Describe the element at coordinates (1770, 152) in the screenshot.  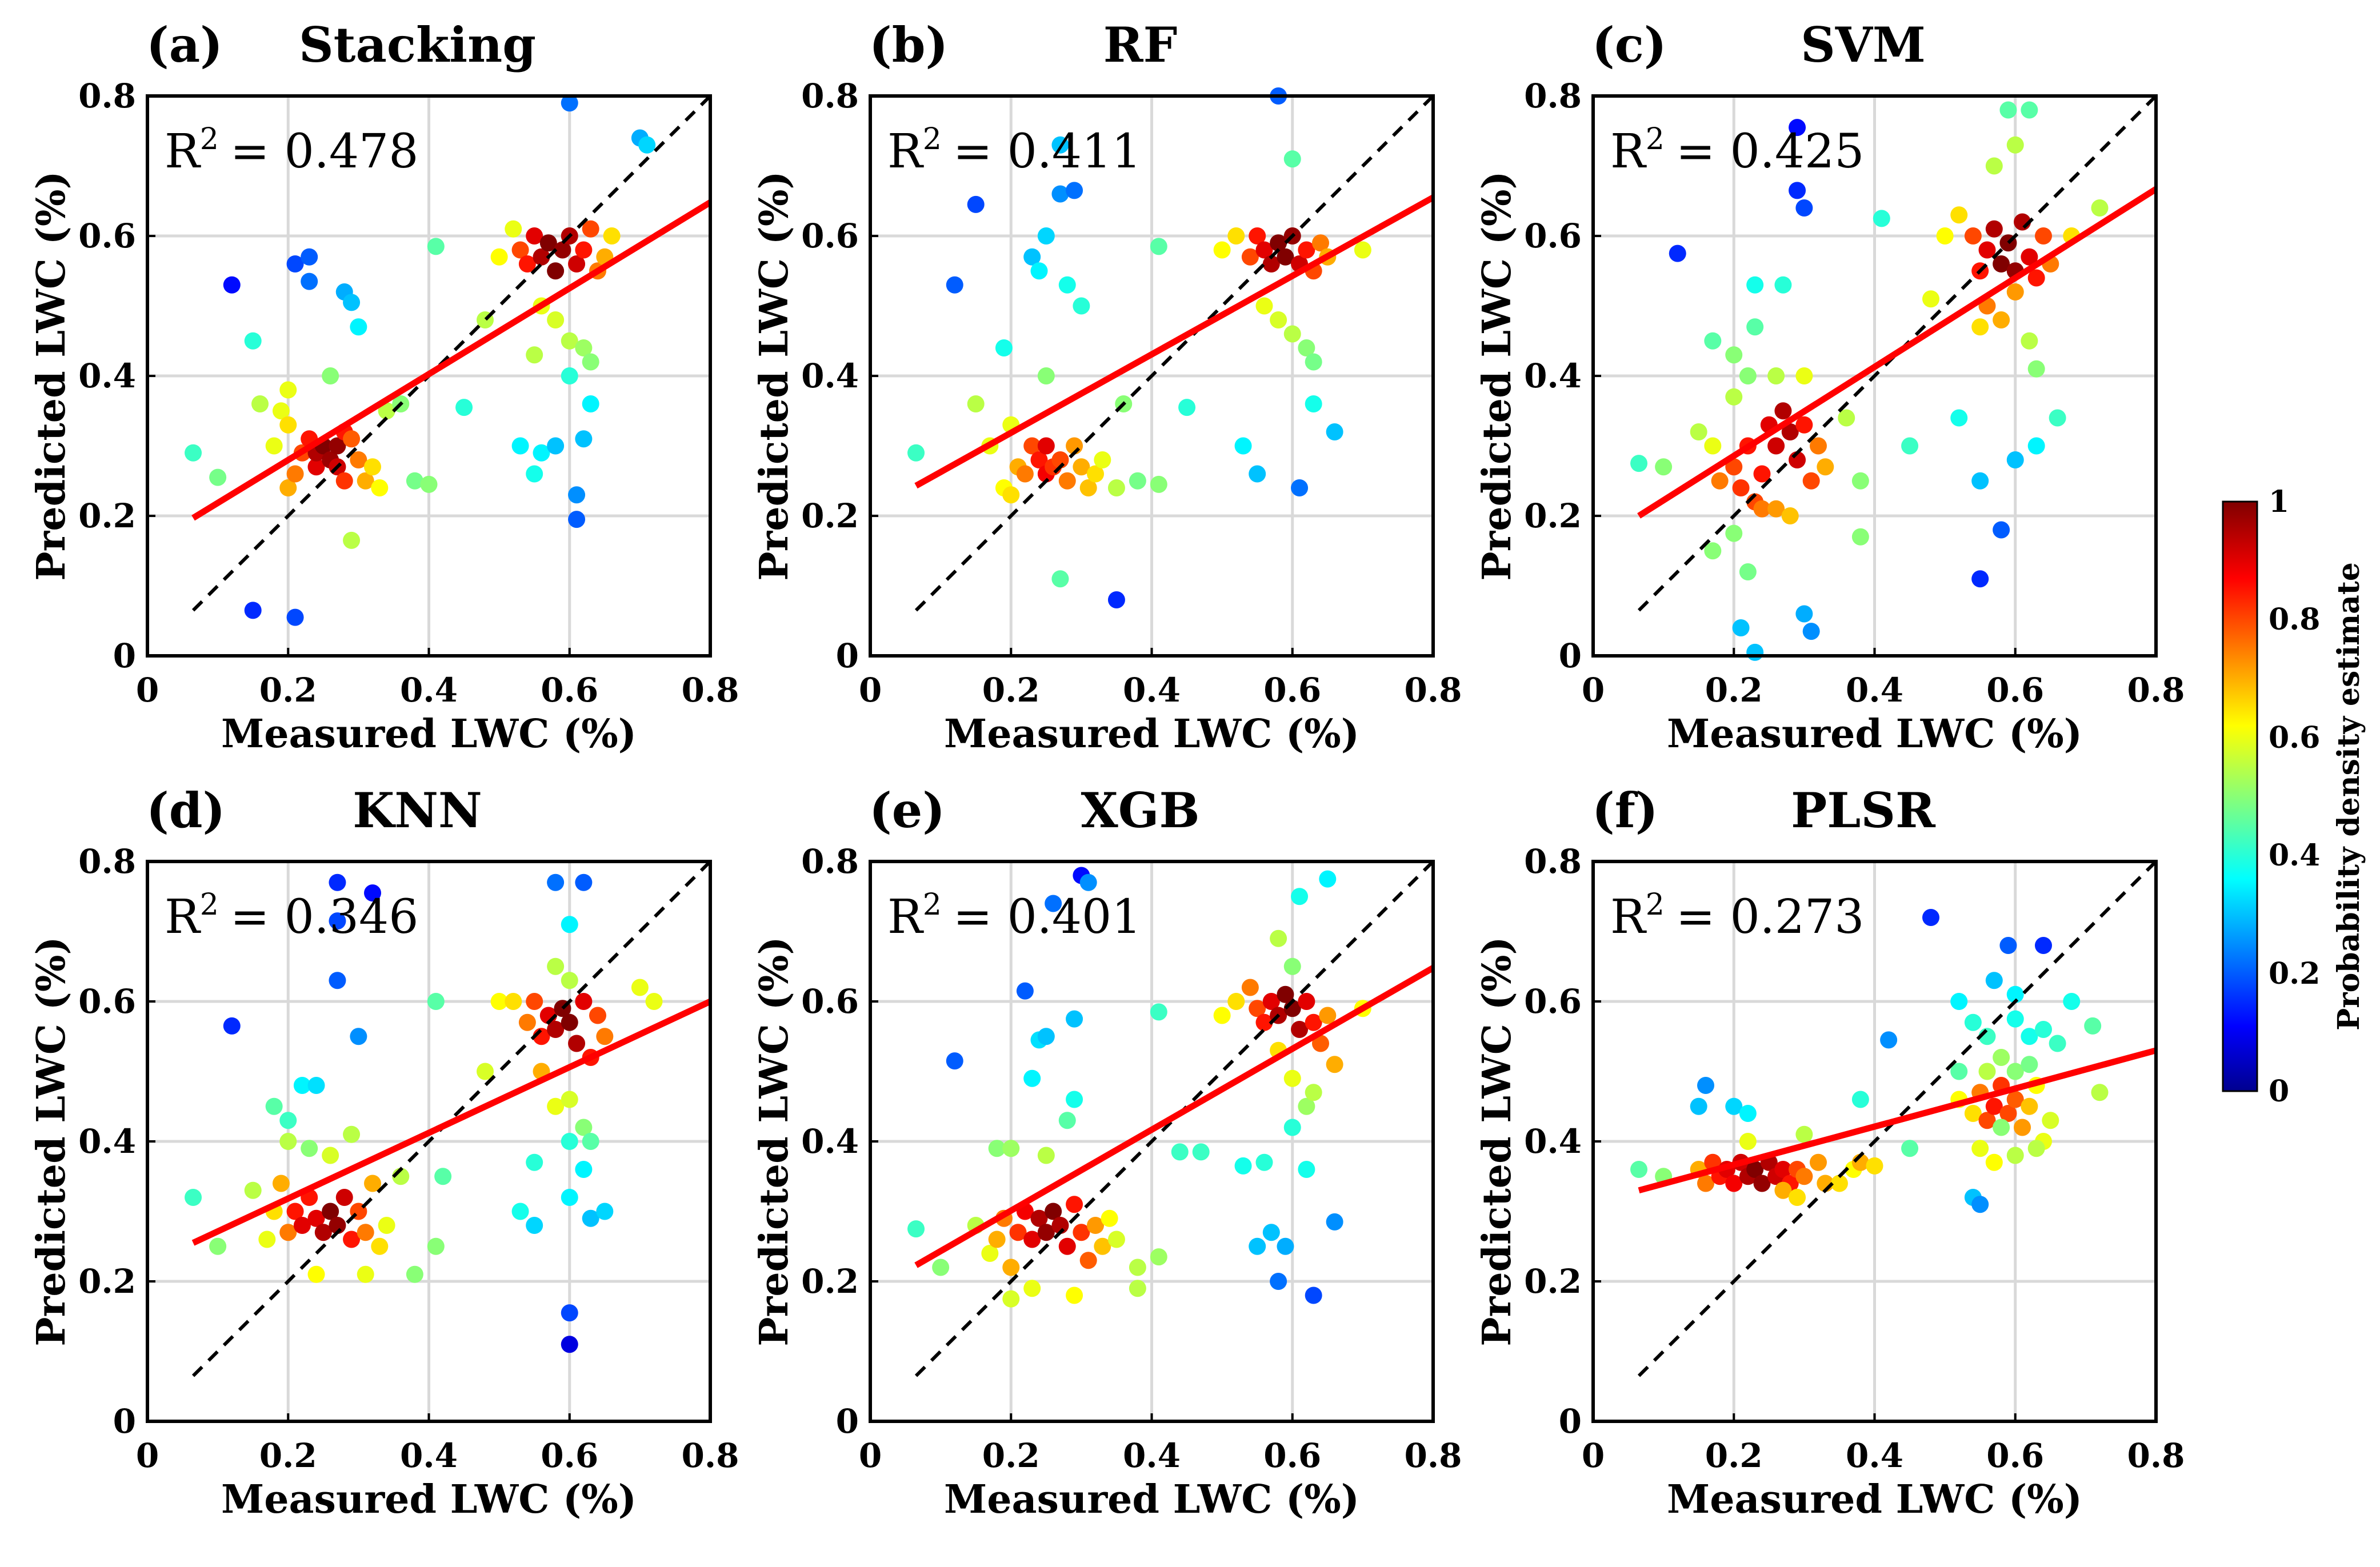
I see `r2-value: = 0.425` at that location.